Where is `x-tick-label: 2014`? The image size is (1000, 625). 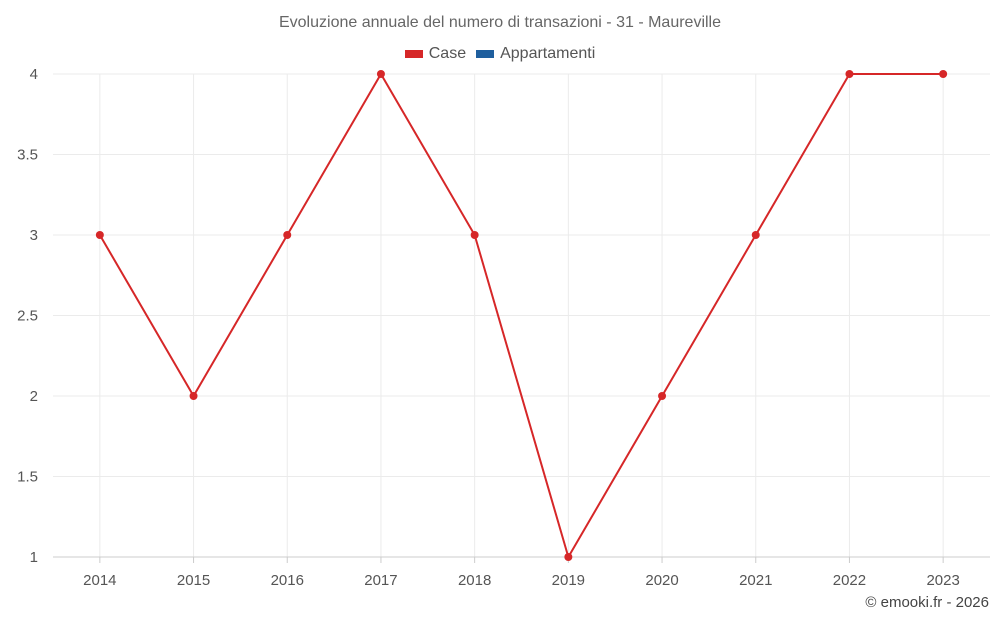 x-tick-label: 2014 is located at coordinates (99, 580).